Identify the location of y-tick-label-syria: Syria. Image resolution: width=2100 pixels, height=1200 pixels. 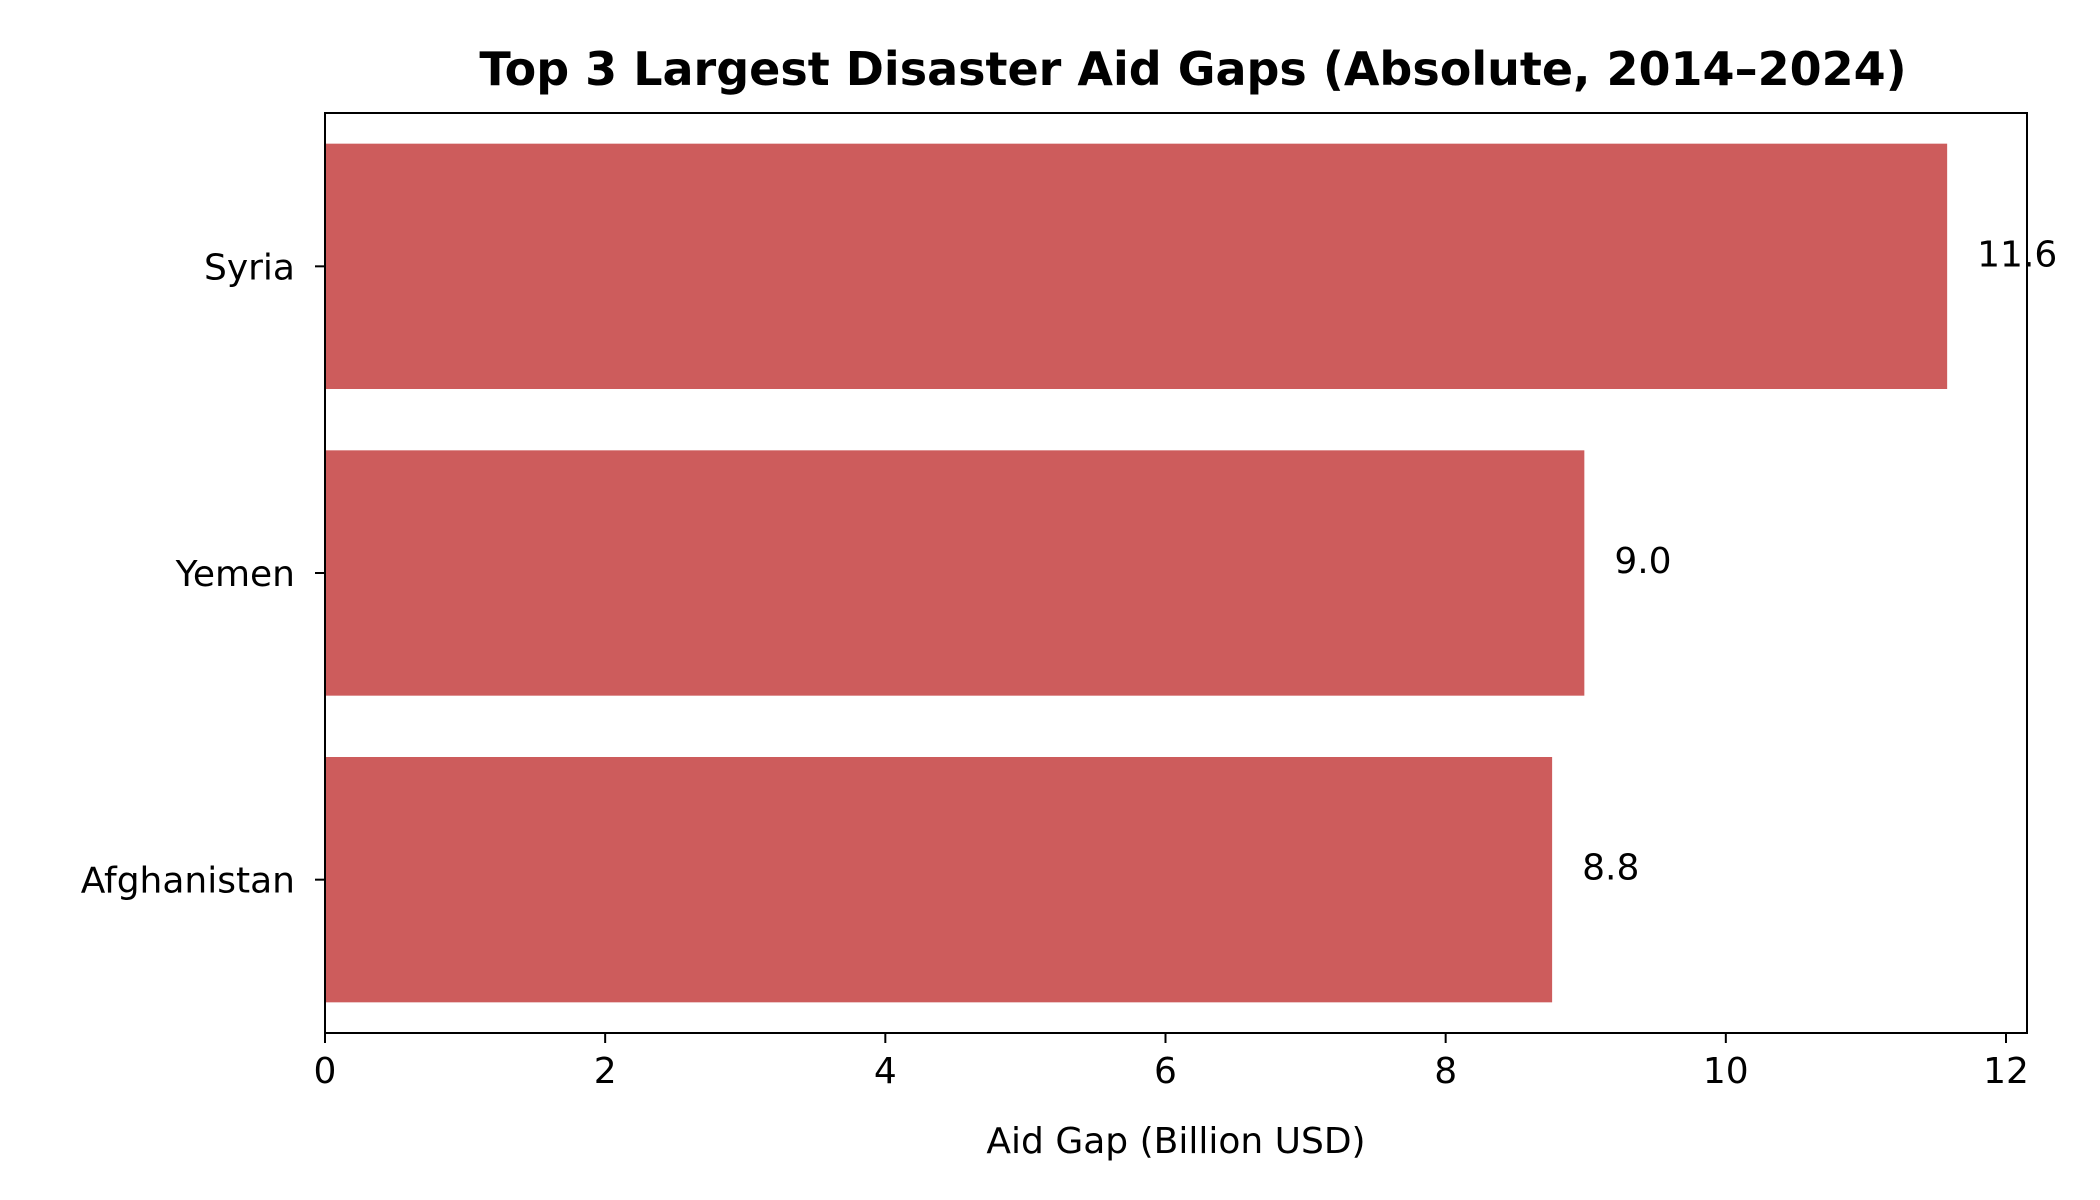
(249, 267).